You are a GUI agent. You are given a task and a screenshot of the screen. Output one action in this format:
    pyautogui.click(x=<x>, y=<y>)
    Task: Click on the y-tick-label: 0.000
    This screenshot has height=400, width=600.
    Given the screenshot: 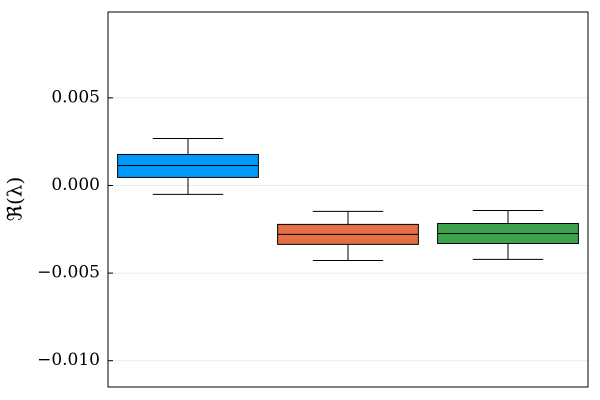 What is the action you would take?
    pyautogui.click(x=75, y=185)
    